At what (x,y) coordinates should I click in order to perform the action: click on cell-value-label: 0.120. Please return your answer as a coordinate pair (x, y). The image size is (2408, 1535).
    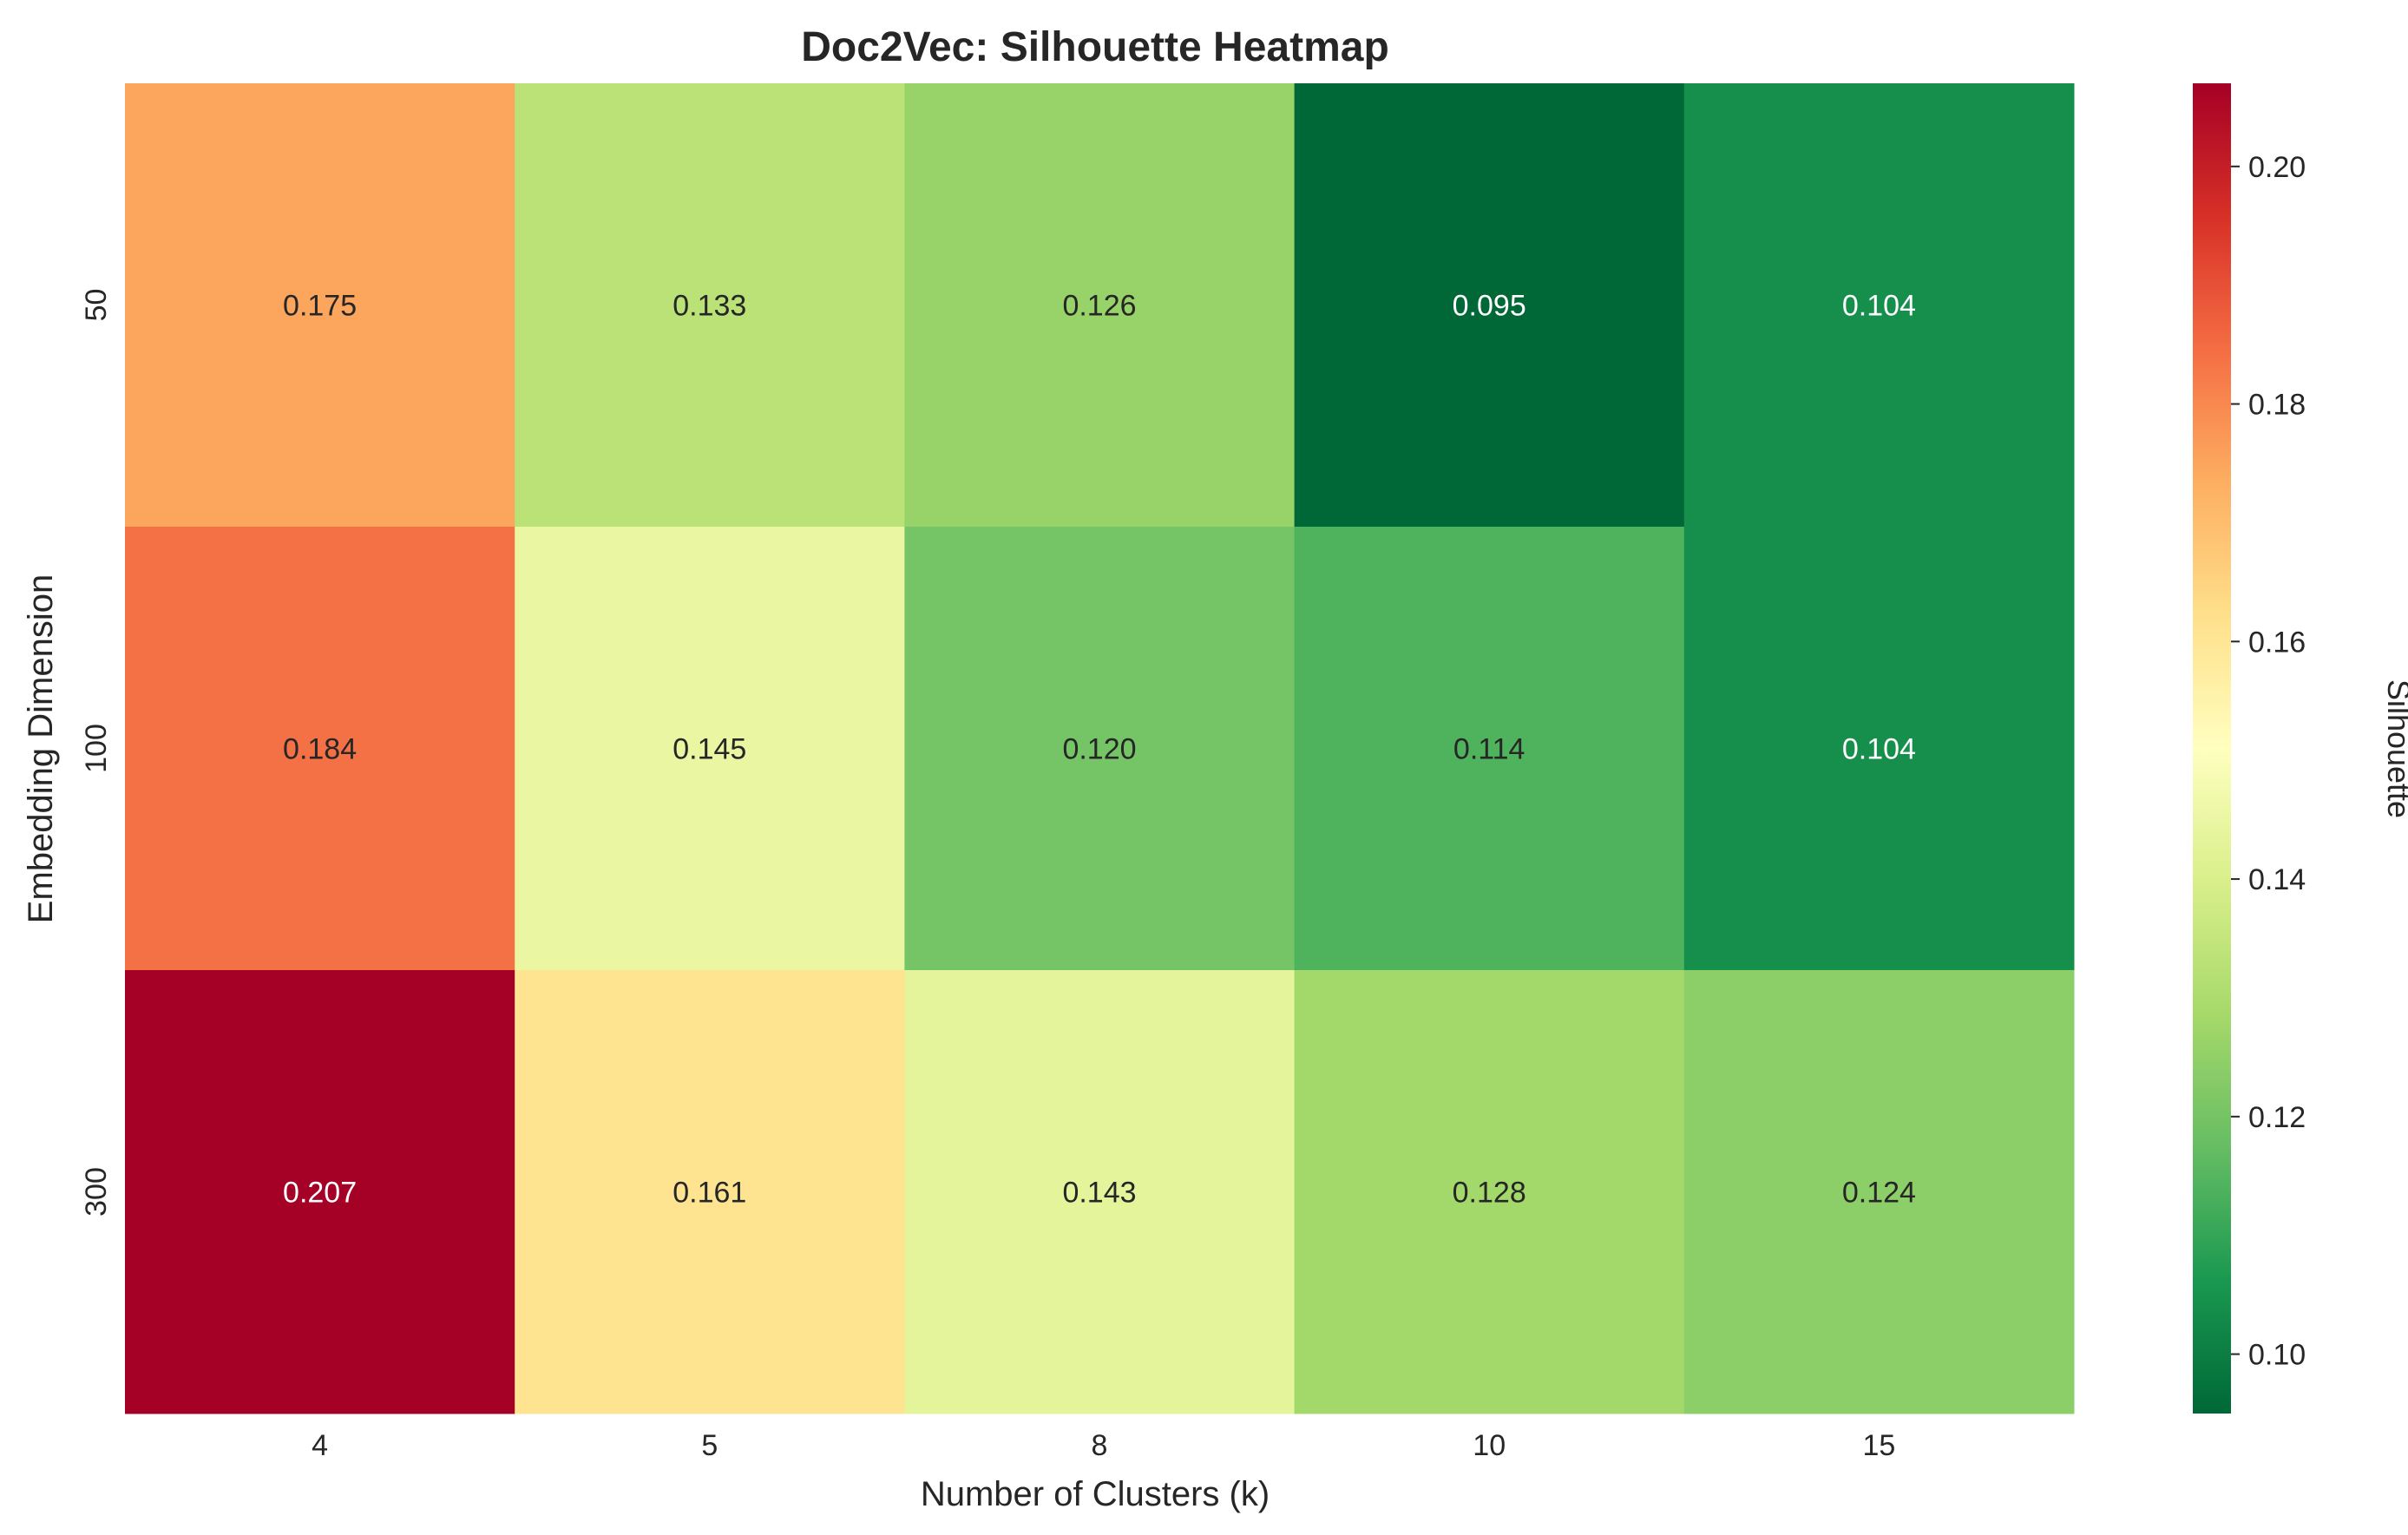
    Looking at the image, I should click on (1099, 749).